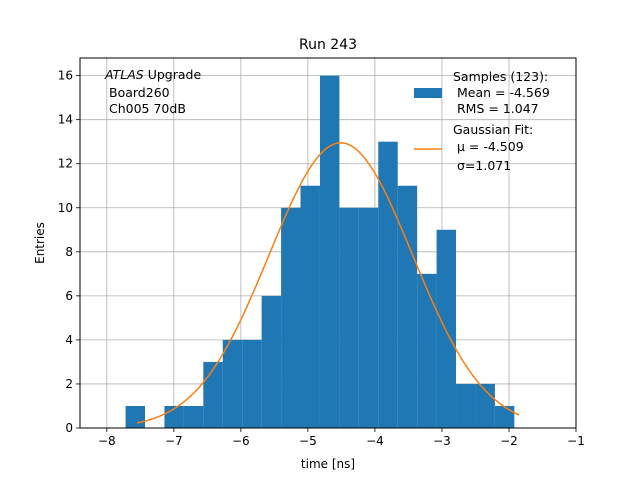 The height and width of the screenshot is (480, 640). What do you see at coordinates (69, 296) in the screenshot?
I see `y-tick-label: 6` at bounding box center [69, 296].